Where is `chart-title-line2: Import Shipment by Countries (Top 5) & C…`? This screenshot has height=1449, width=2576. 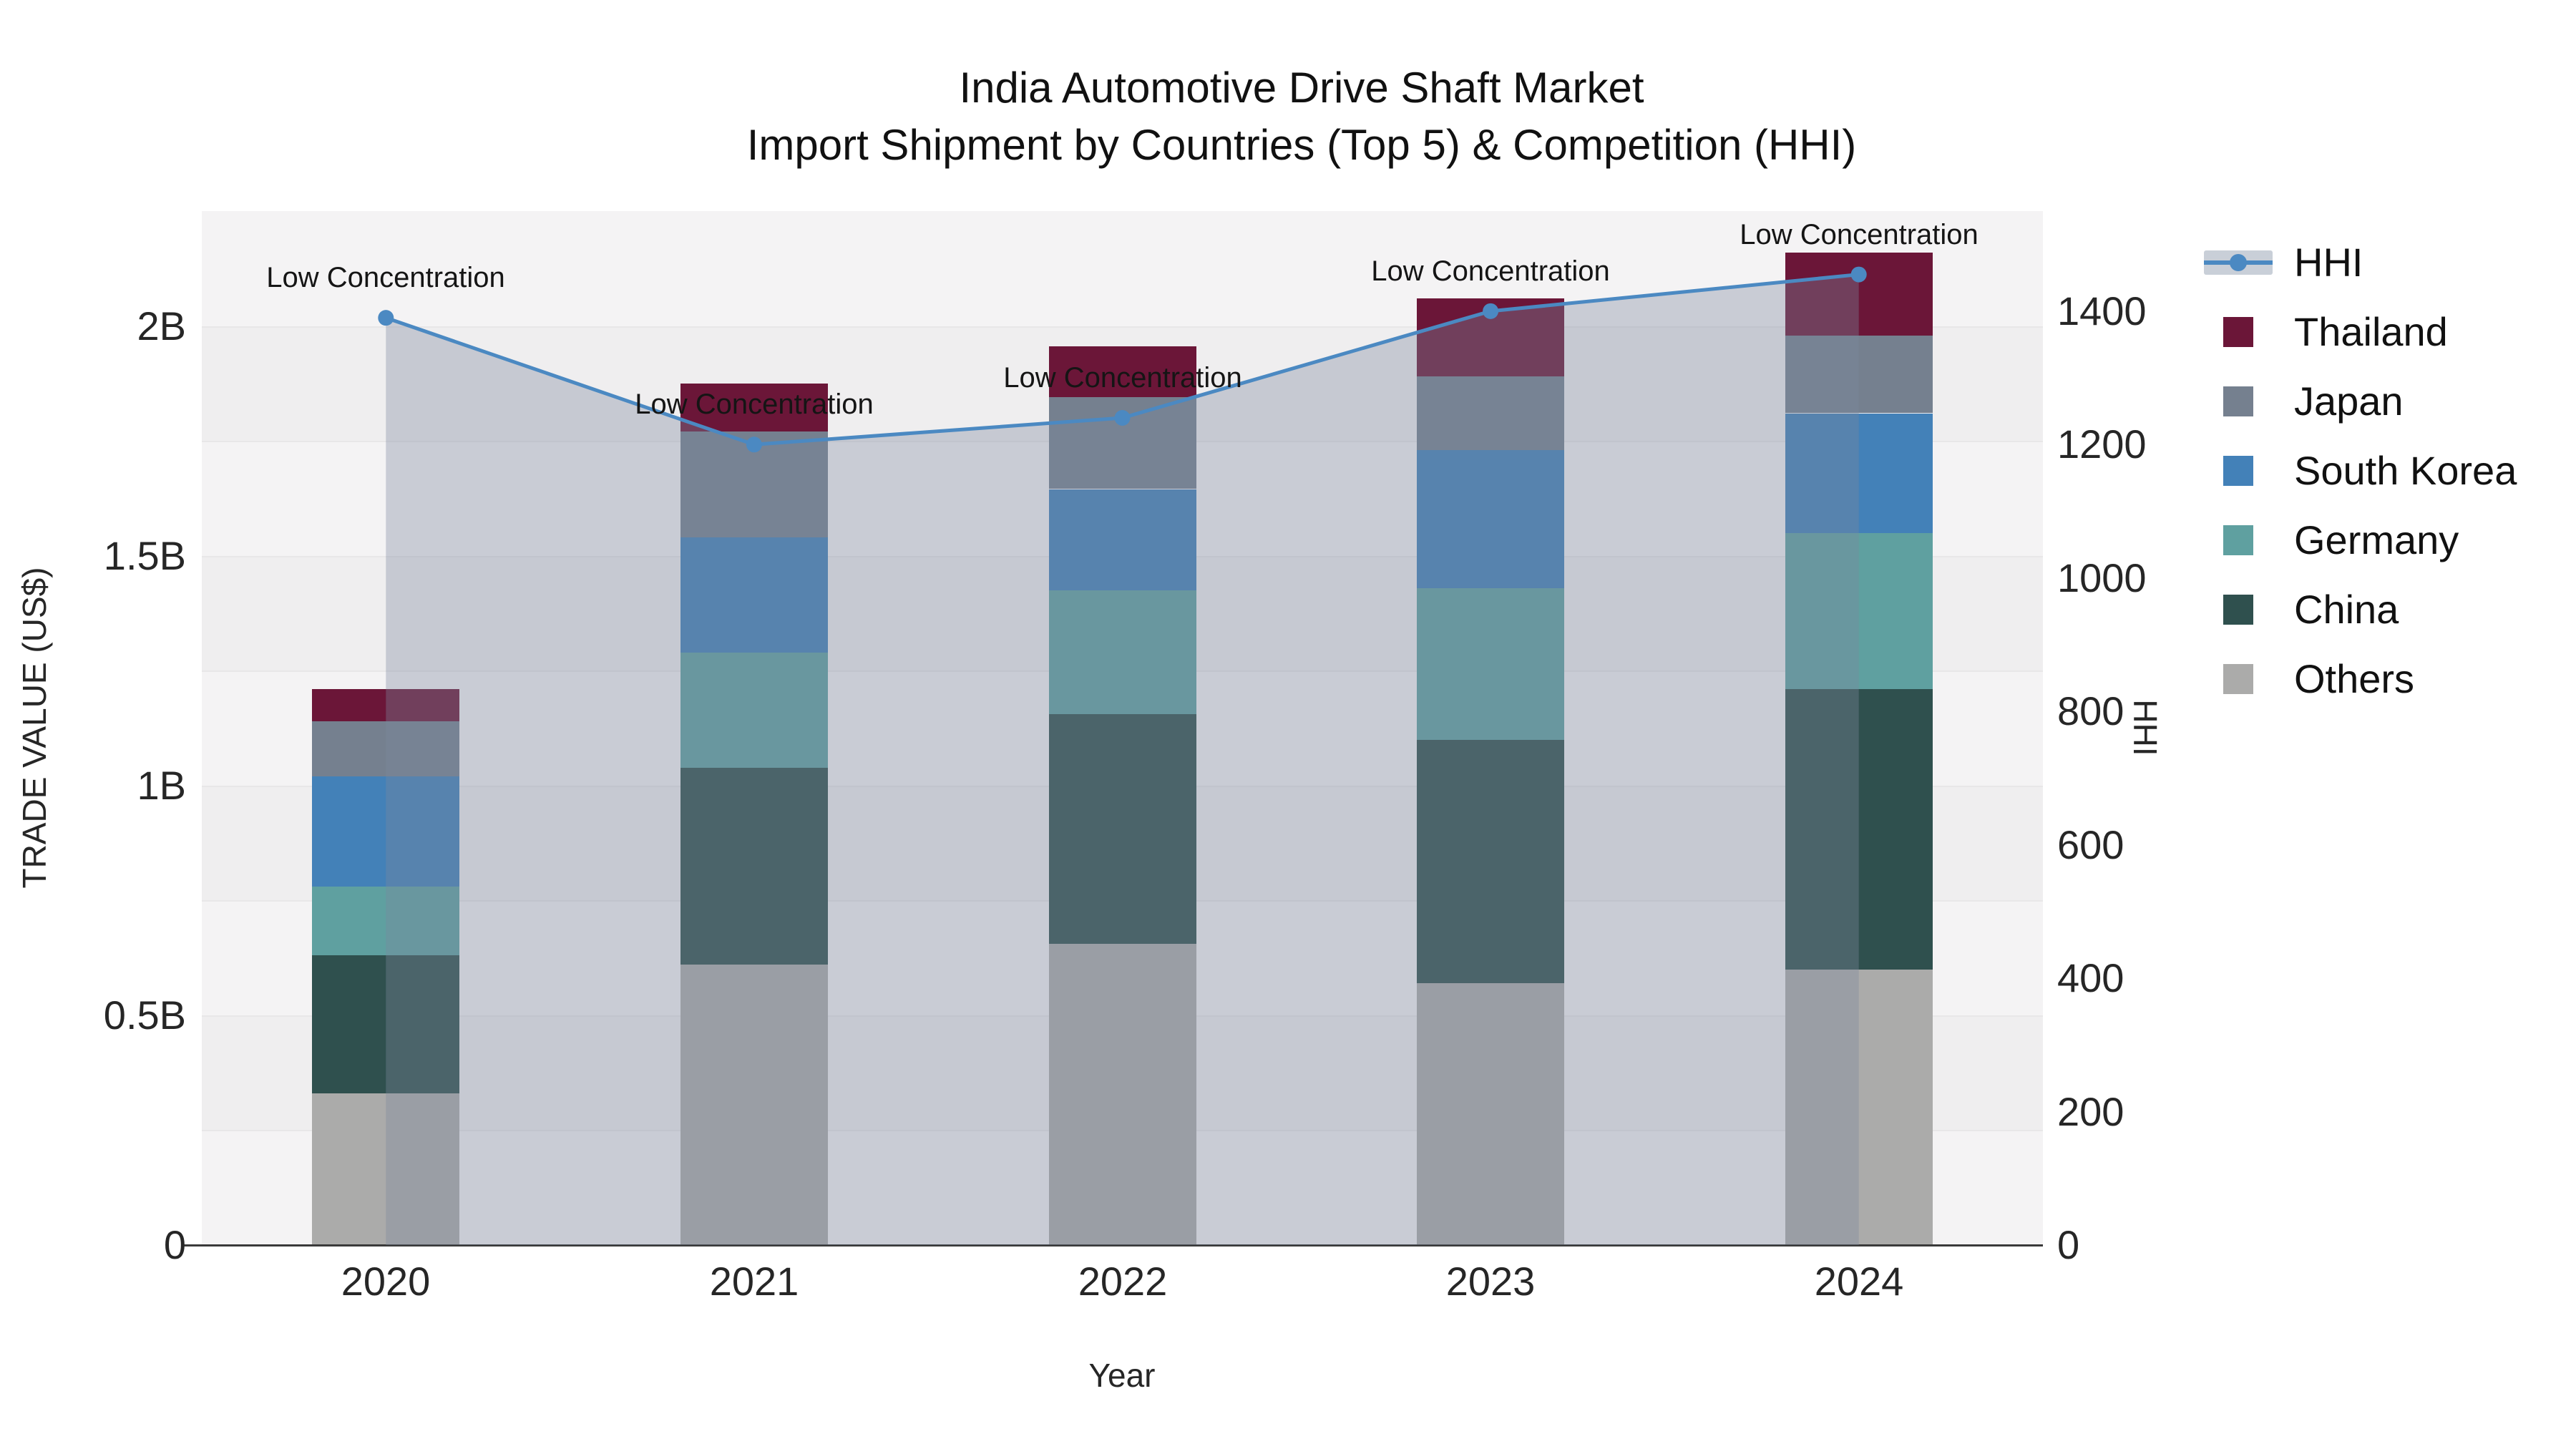
chart-title-line2: Import Shipment by Countries (Top 5) & C… is located at coordinates (1301, 145).